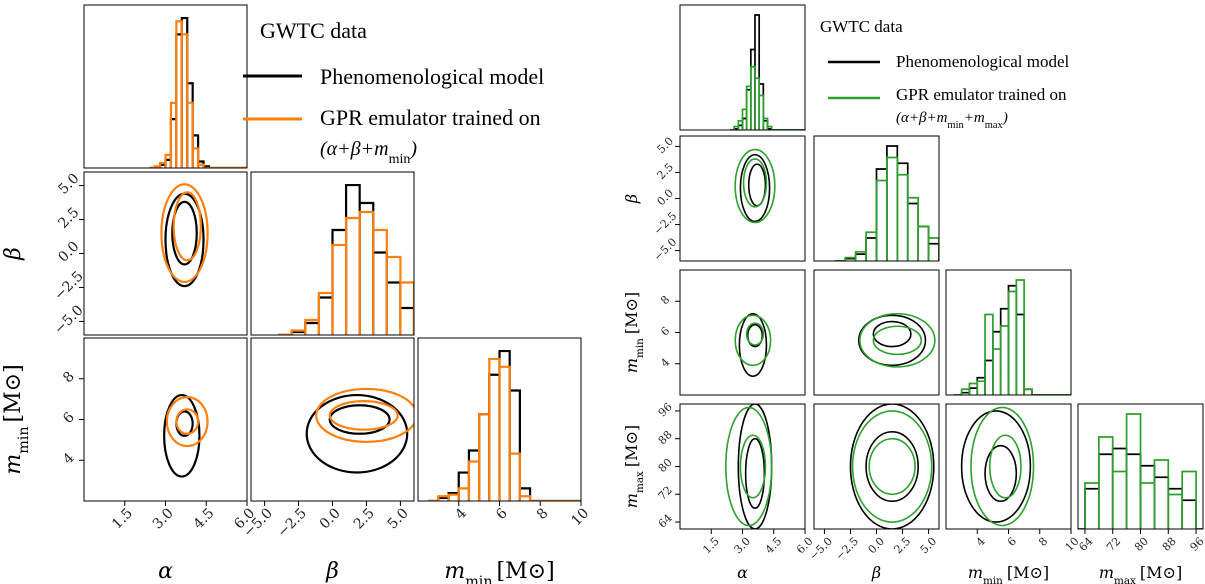 This screenshot has height=584, width=1205. I want to click on right-legend-title: GWTC data, so click(861, 26).